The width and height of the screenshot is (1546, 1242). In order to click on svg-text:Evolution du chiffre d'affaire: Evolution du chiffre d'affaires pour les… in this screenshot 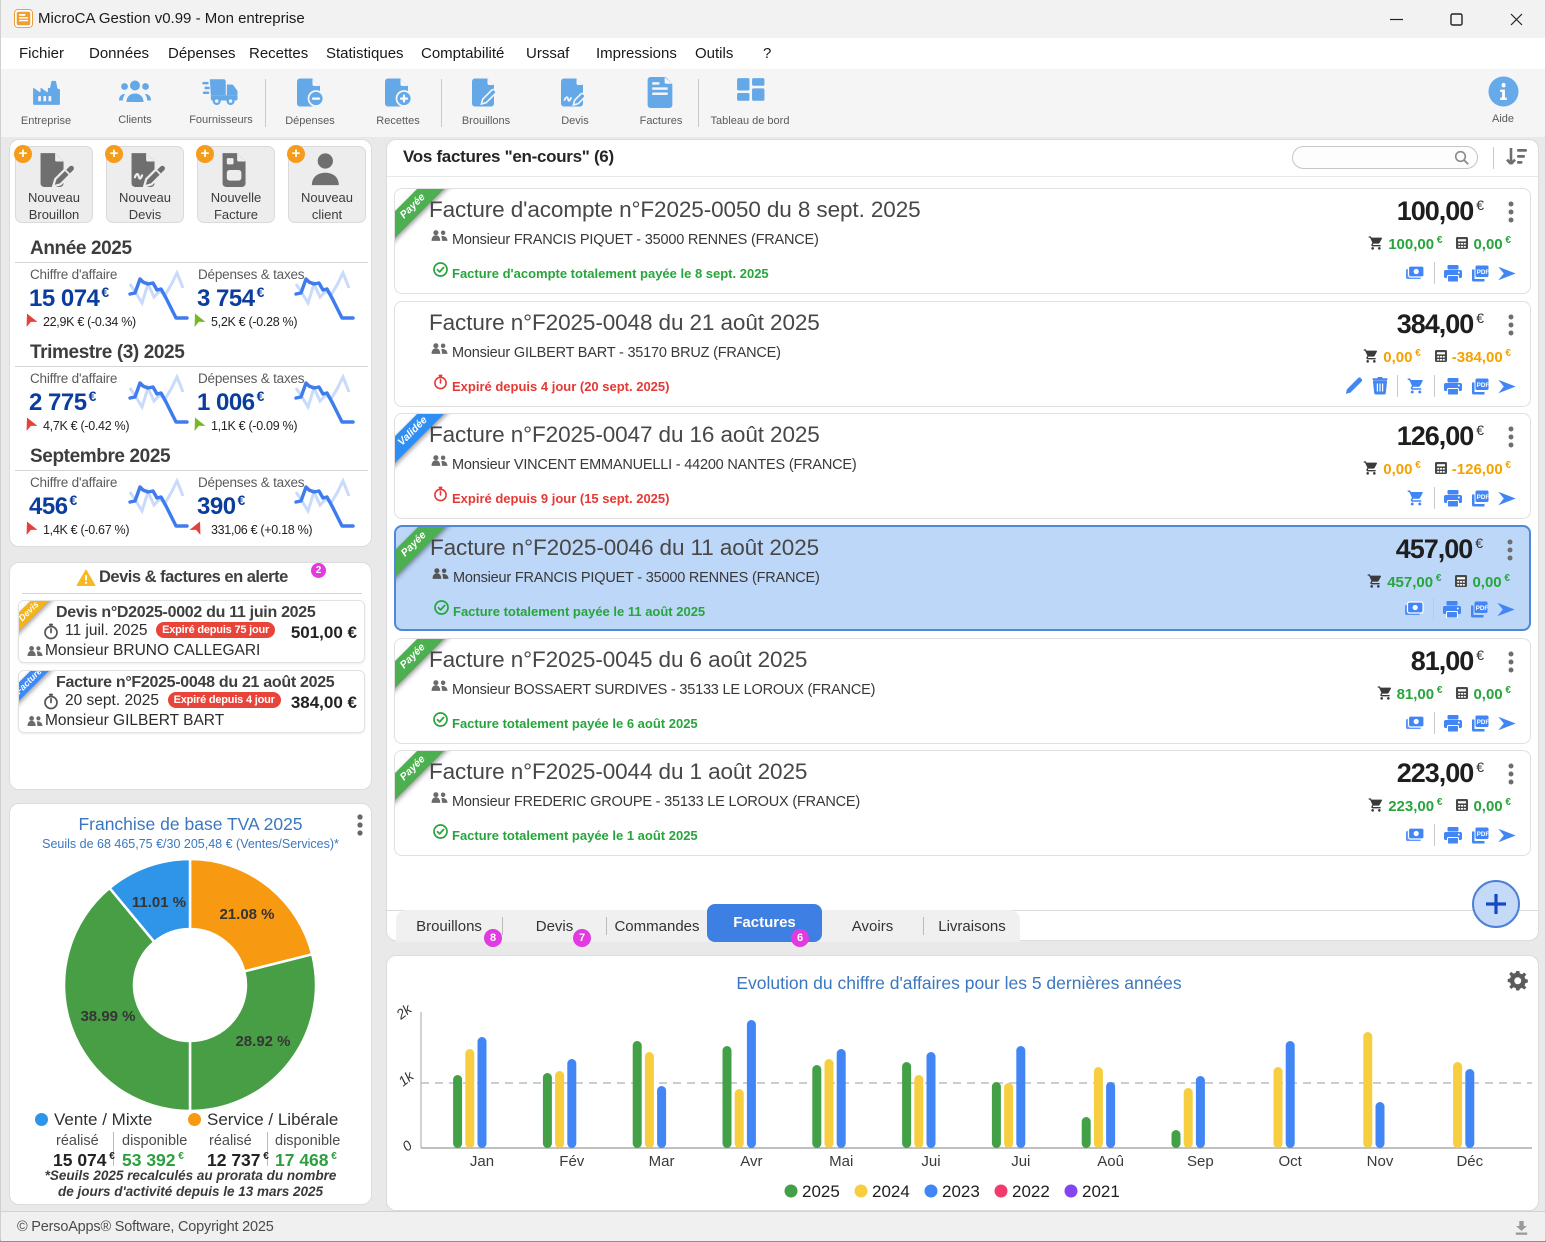, I will do `click(959, 983)`.